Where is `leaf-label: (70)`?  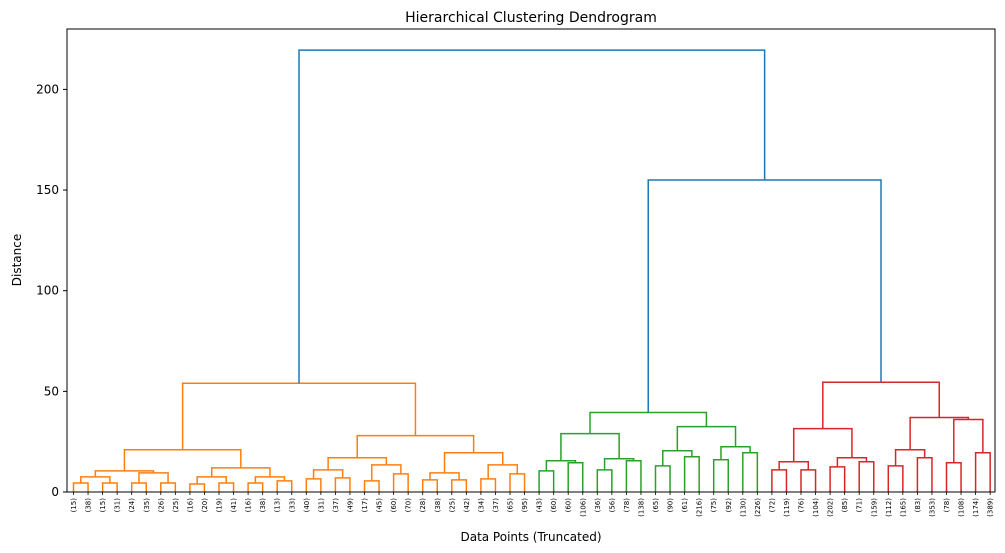 leaf-label: (70) is located at coordinates (409, 505).